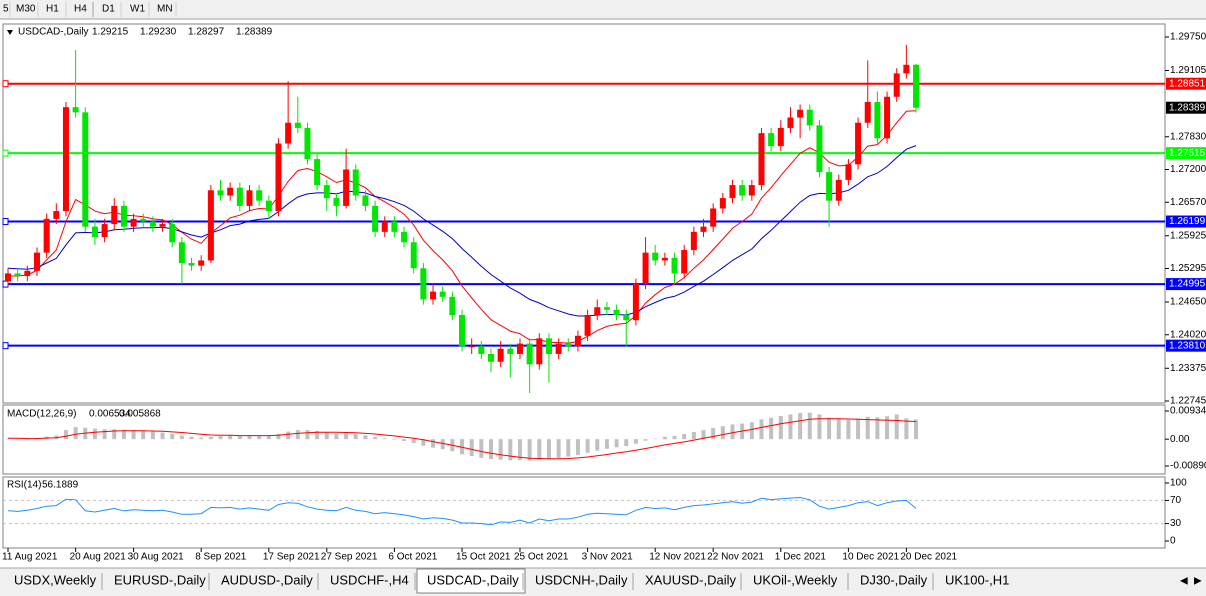 The height and width of the screenshot is (596, 1206). What do you see at coordinates (160, 579) in the screenshot?
I see `symbol-tab: EURUSD-,Daily` at bounding box center [160, 579].